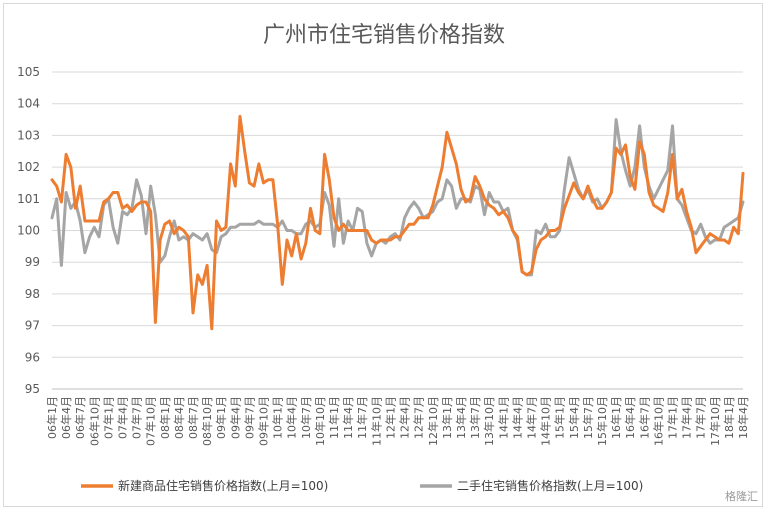 The image size is (768, 512). I want to click on x-tick-label: 17年7月, so click(701, 417).